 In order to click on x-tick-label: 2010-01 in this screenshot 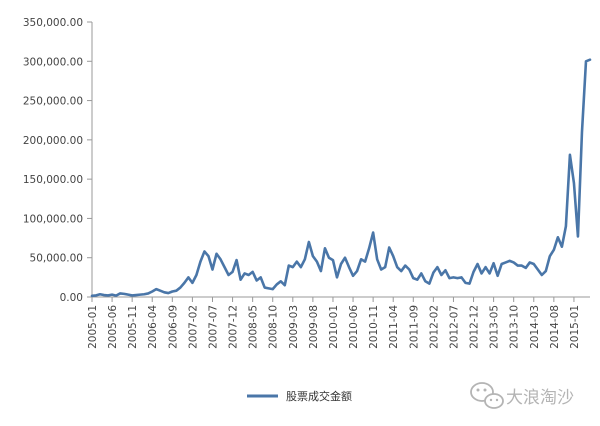, I will do `click(334, 327)`.